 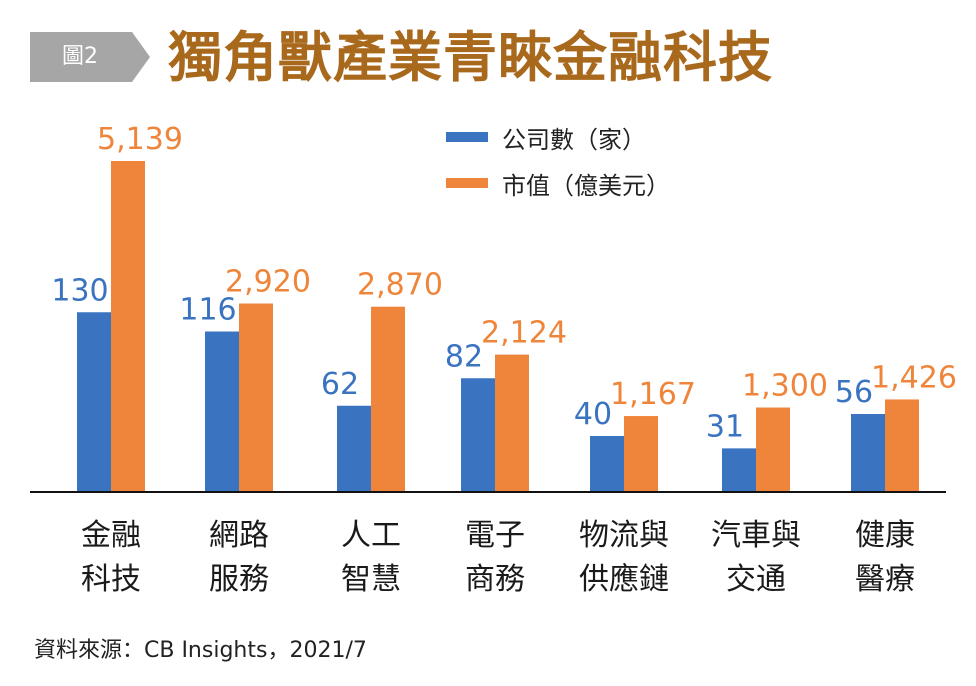 I want to click on data-label-count-4: 40, so click(x=593, y=414).